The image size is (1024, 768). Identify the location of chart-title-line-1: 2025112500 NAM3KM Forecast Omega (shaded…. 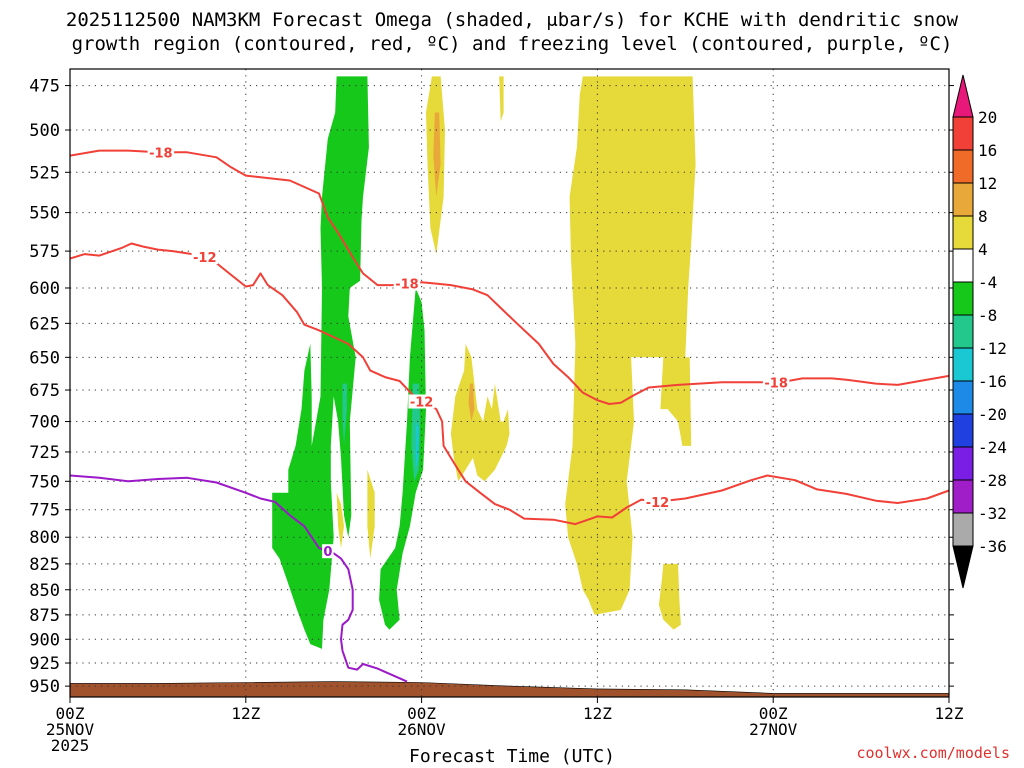
(512, 20).